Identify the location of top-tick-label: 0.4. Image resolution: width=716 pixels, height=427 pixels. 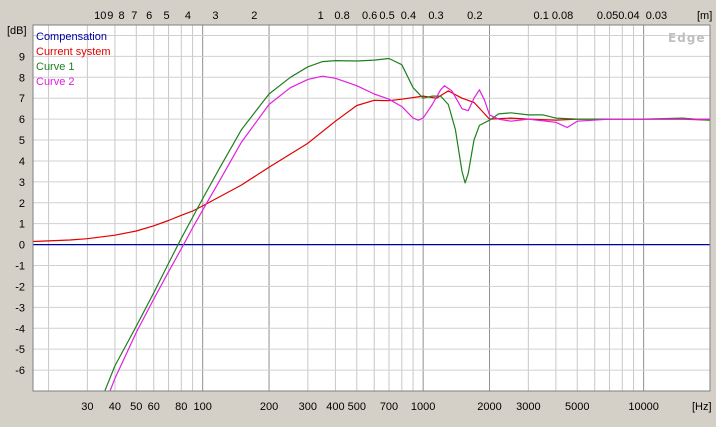
(408, 16).